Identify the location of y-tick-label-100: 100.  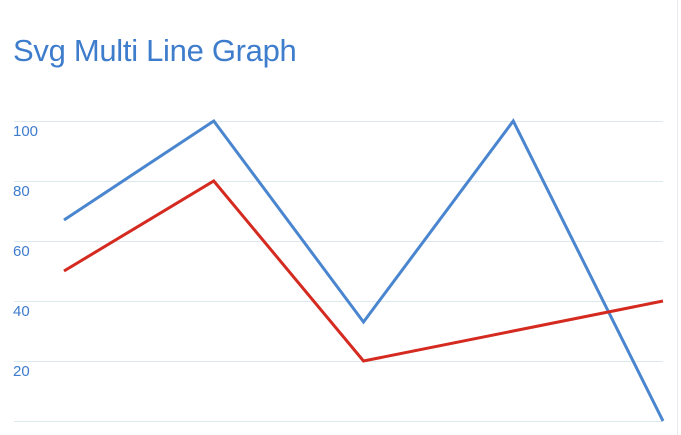
(25, 131).